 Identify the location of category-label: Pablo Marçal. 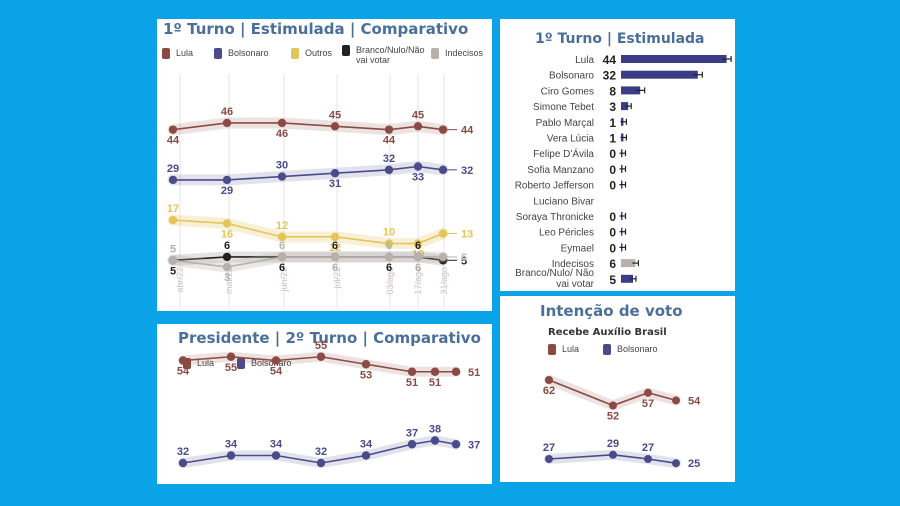
(565, 123).